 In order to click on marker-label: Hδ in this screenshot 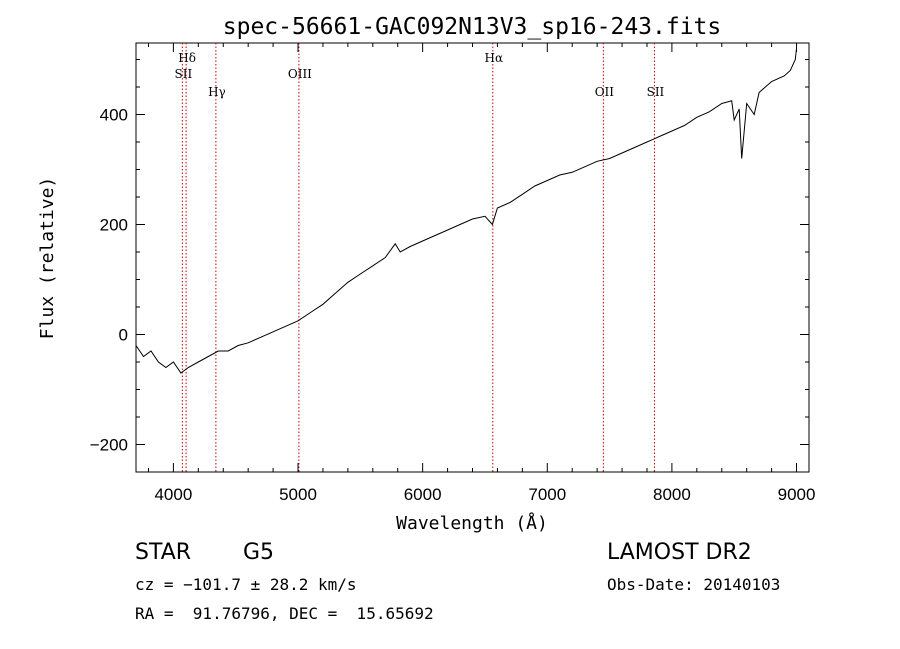, I will do `click(187, 58)`.